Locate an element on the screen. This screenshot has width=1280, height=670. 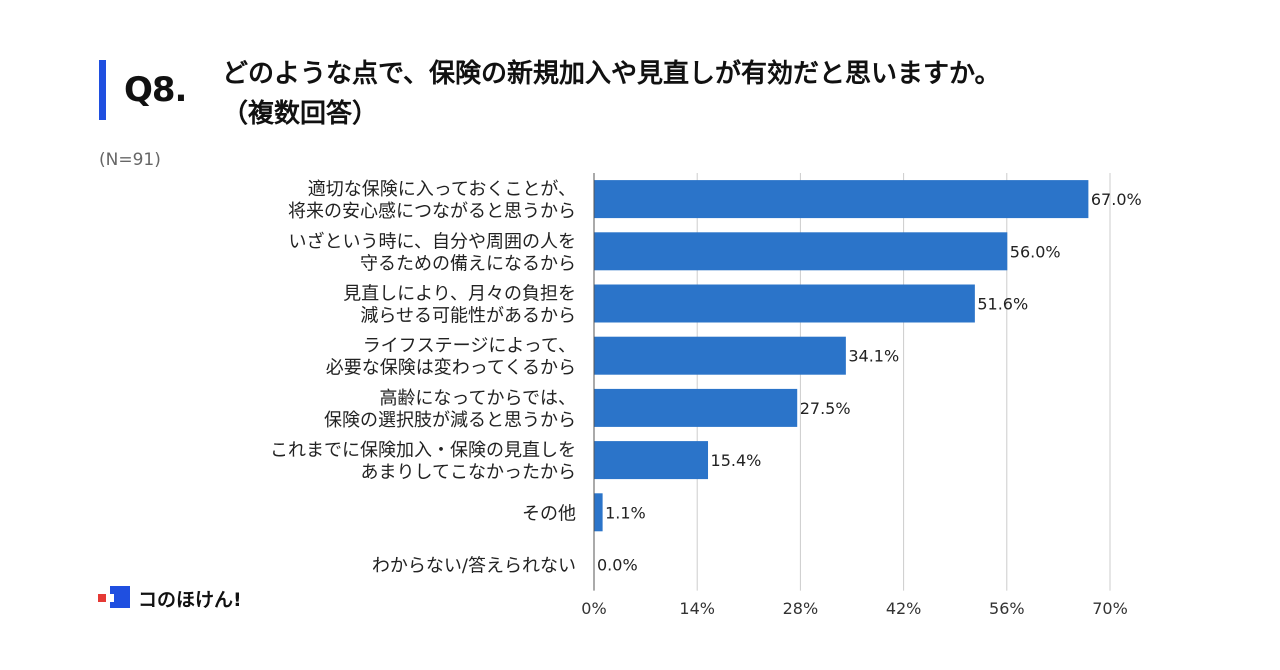
question-line-1: どのような点で、保険の新規加入や見直しが有効だと思いますか。 is located at coordinates (611, 74).